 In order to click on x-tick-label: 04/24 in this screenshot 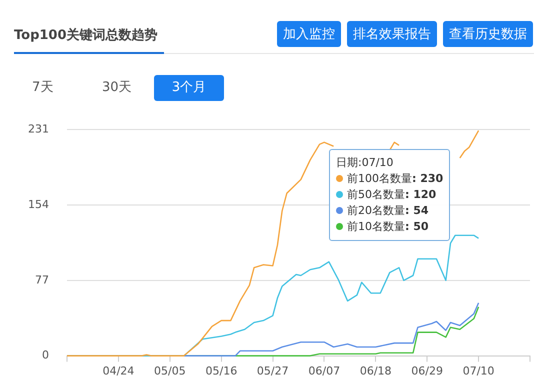, I will do `click(118, 371)`.